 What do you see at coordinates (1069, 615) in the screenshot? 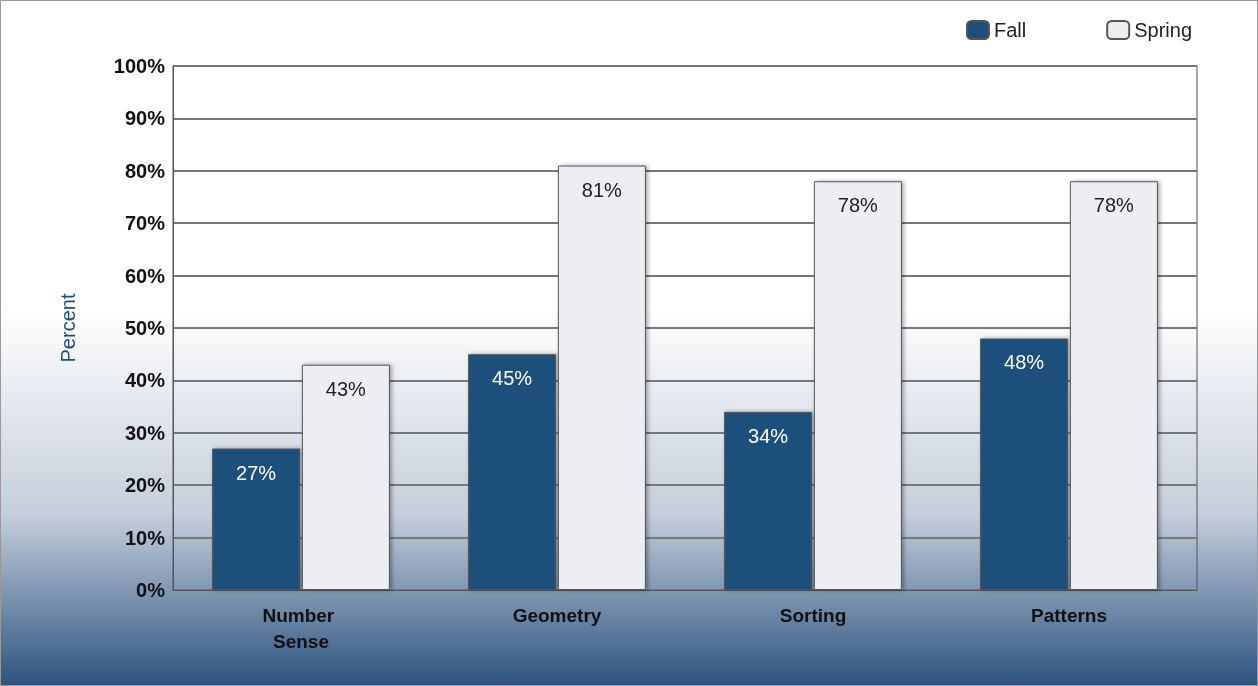
I see `x-tick-label: Patterns` at bounding box center [1069, 615].